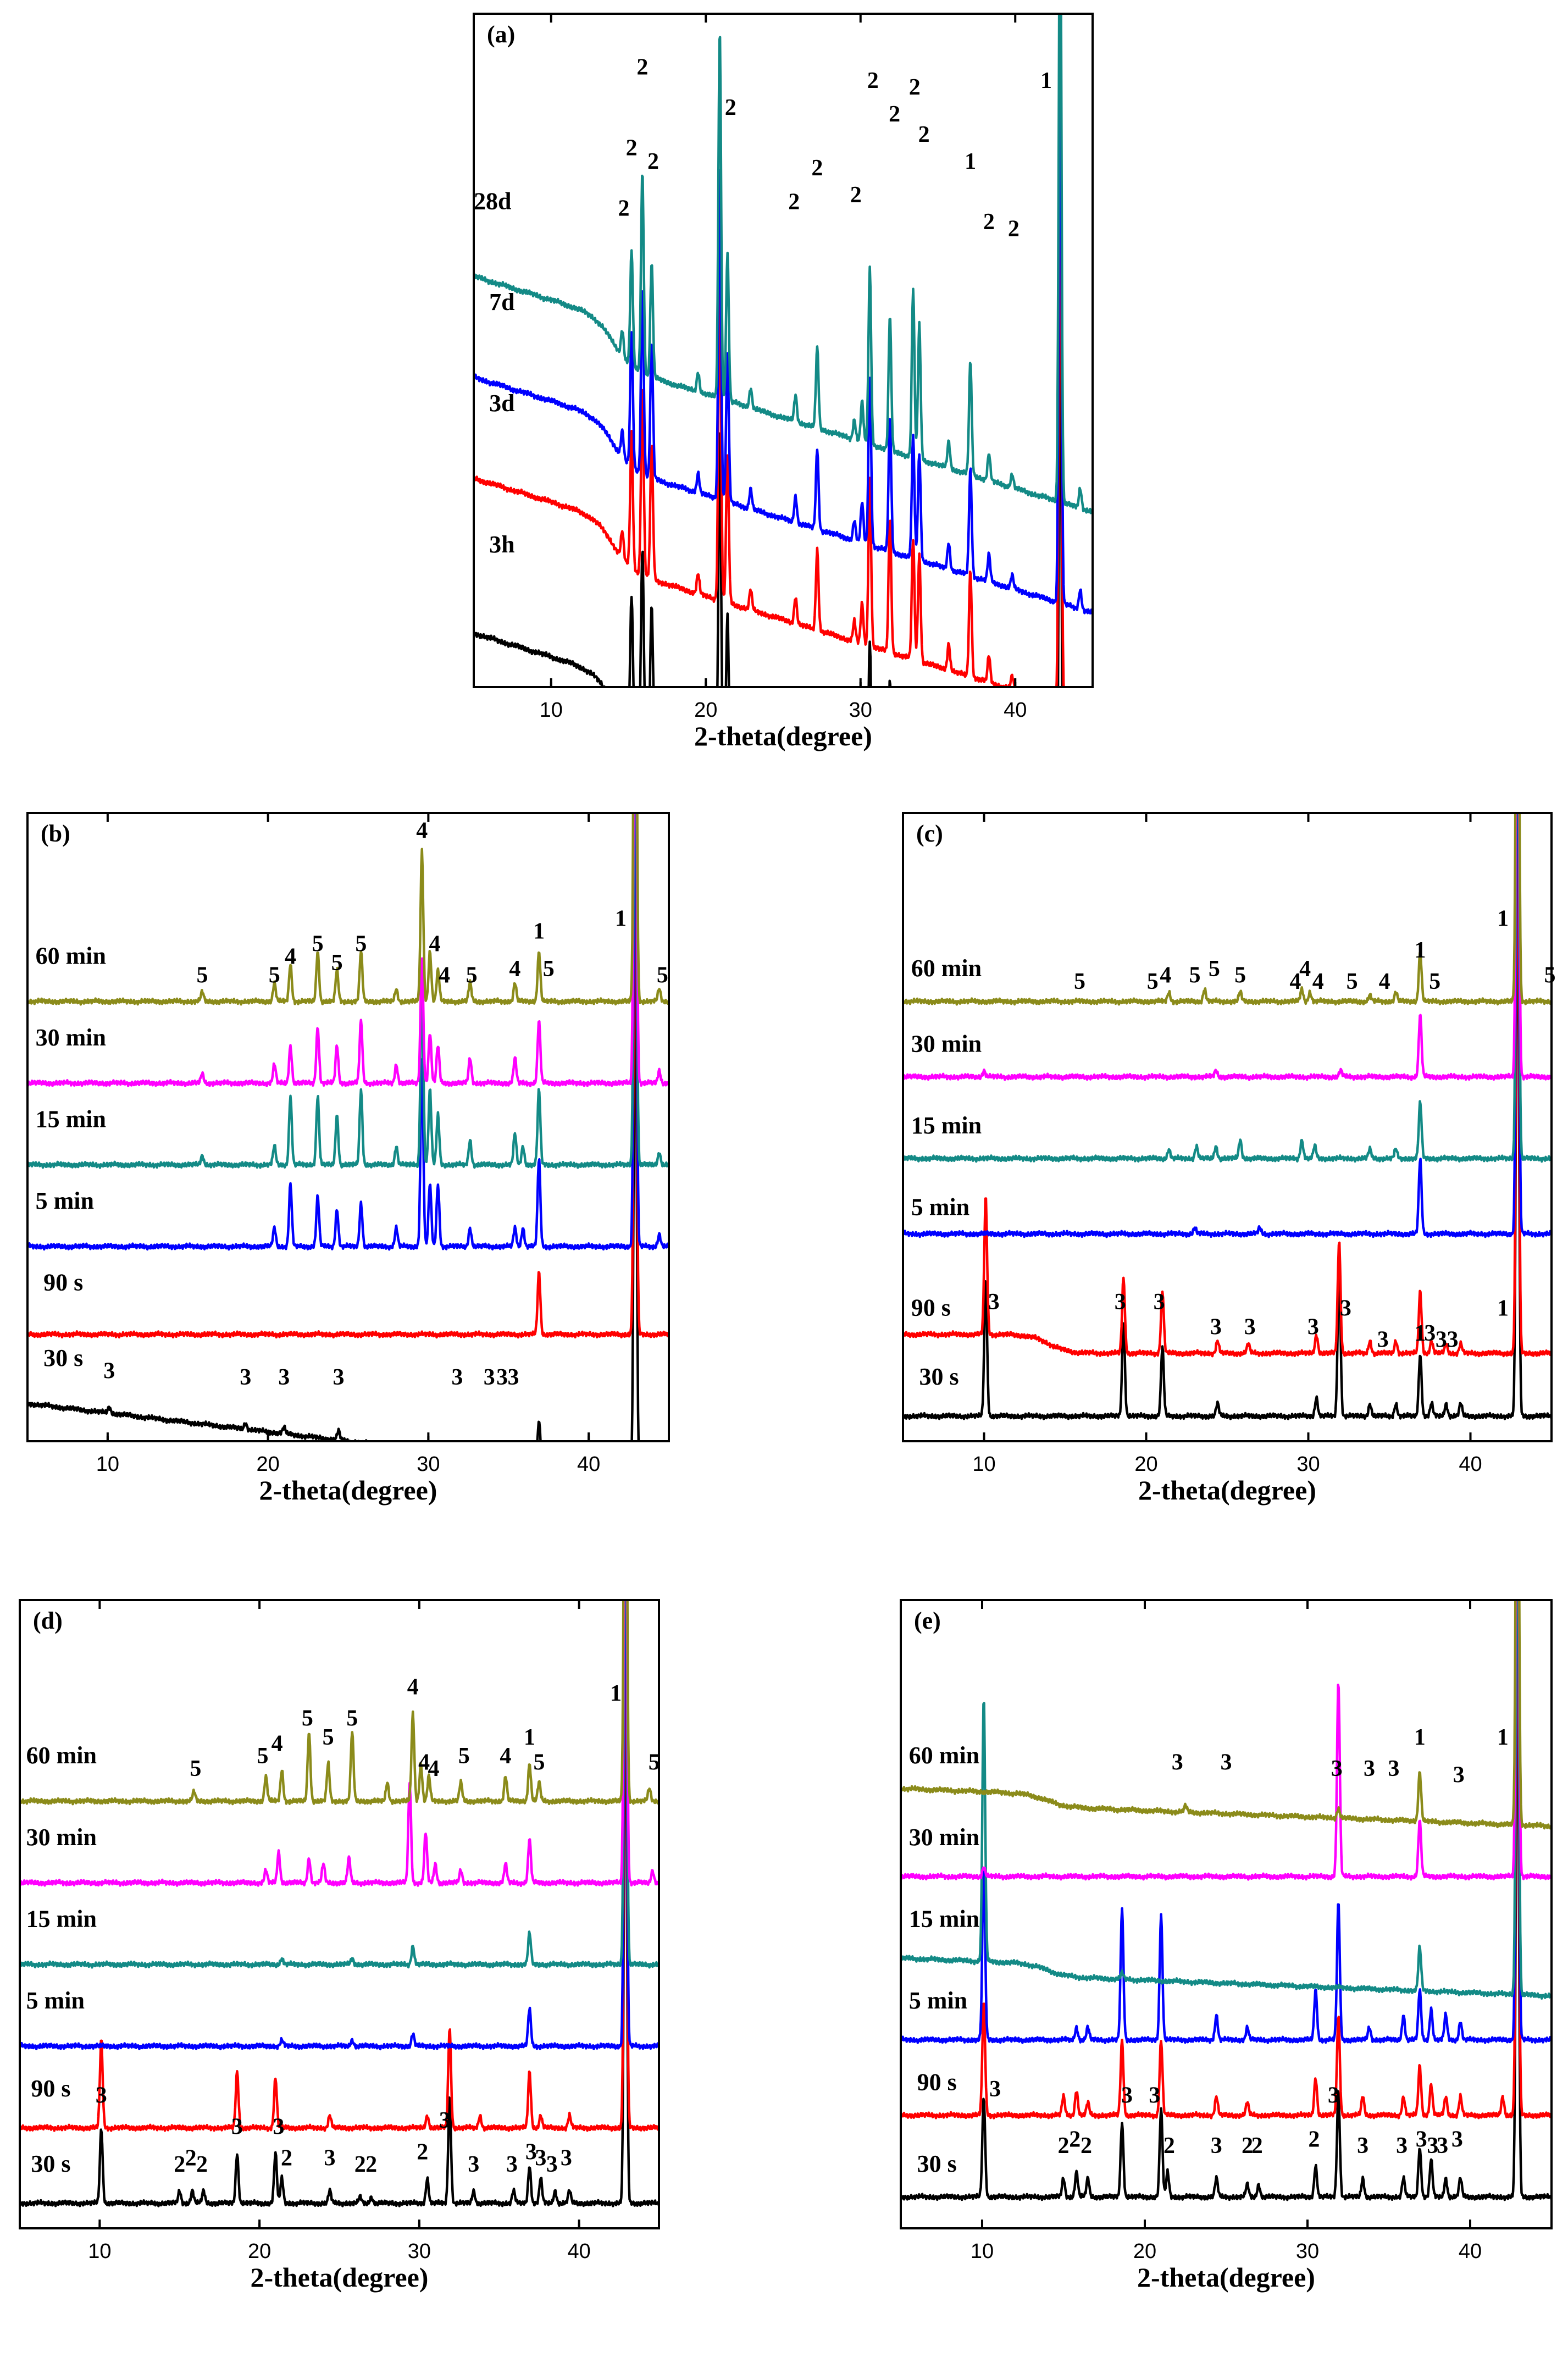  I want to click on trace-28d, so click(783, 264).